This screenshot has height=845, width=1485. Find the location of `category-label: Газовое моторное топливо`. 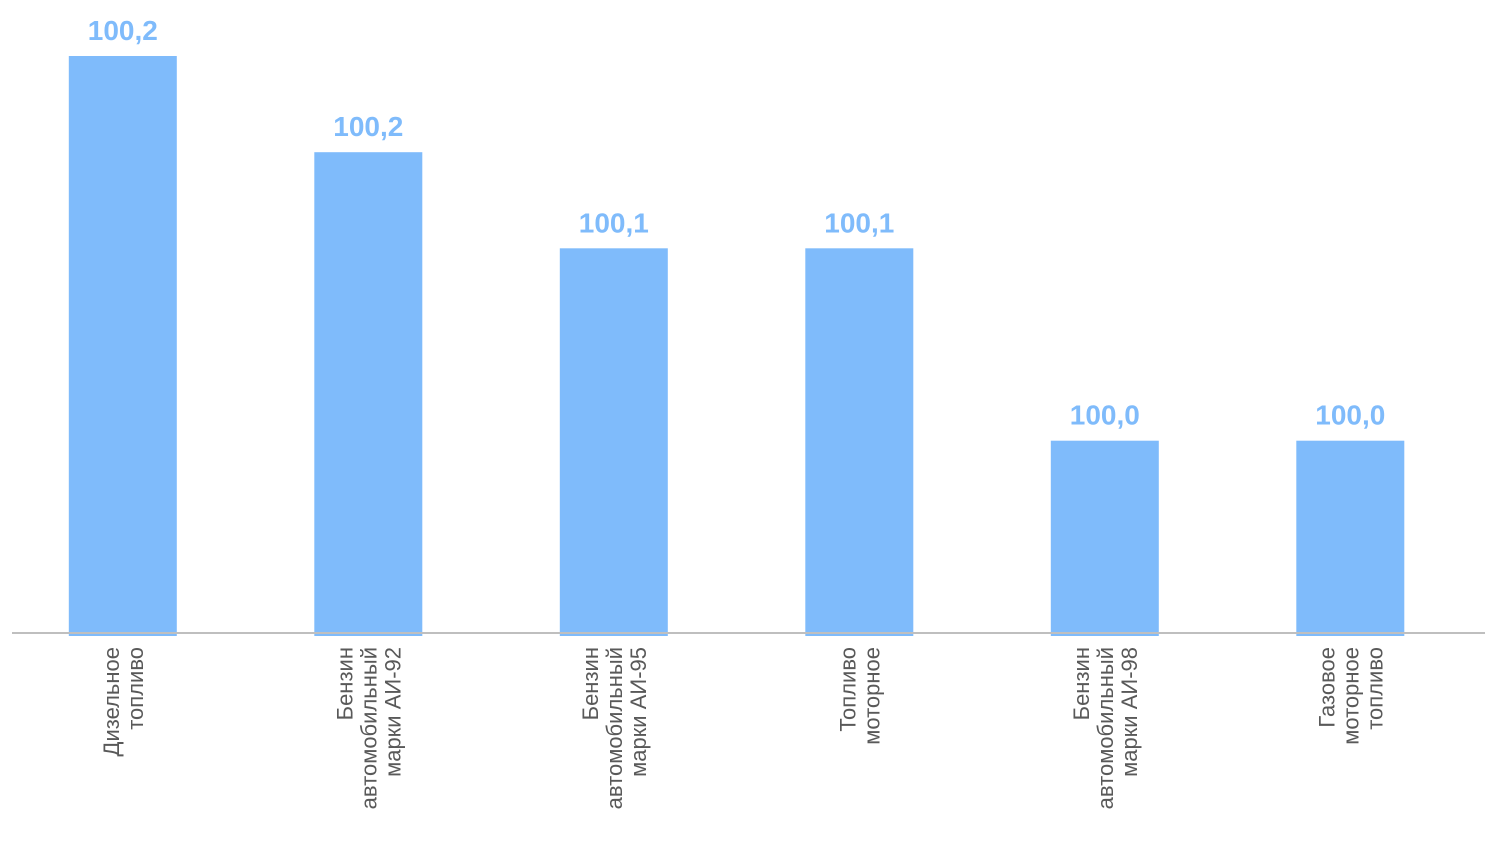

category-label: Газовое моторное топливо is located at coordinates (1350, 696).